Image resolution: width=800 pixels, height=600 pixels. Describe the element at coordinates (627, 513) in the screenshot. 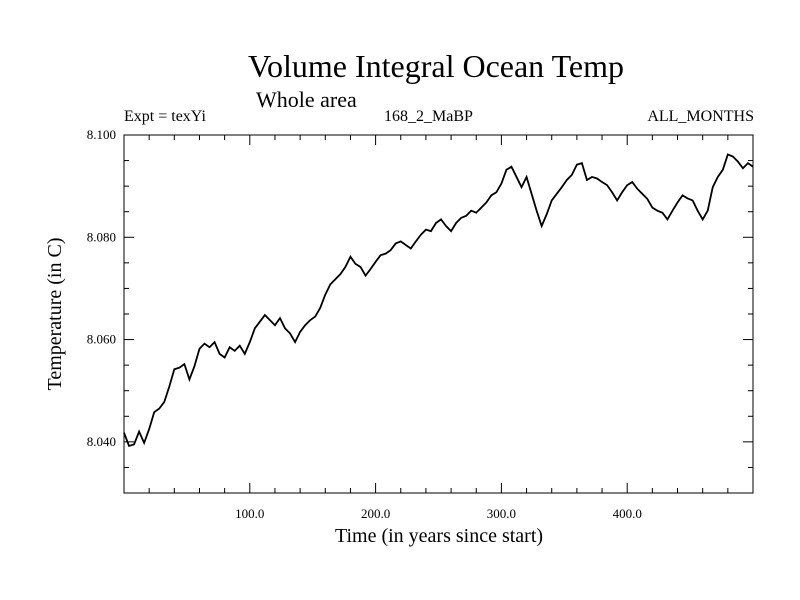

I see `x-tick-label: 400.0` at that location.